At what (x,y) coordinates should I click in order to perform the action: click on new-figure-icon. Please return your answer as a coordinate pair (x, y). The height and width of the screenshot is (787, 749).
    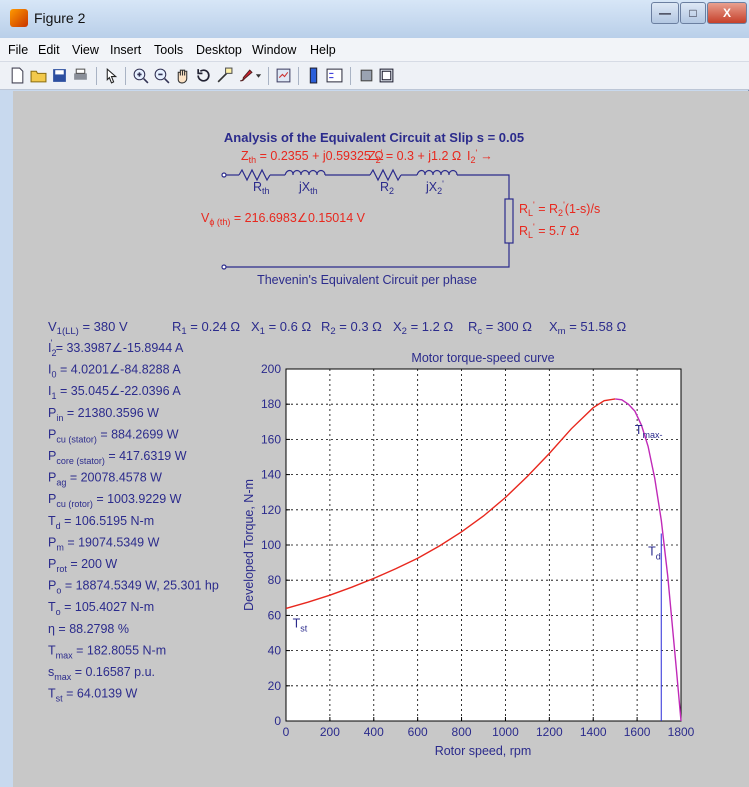
    Looking at the image, I should click on (17, 75).